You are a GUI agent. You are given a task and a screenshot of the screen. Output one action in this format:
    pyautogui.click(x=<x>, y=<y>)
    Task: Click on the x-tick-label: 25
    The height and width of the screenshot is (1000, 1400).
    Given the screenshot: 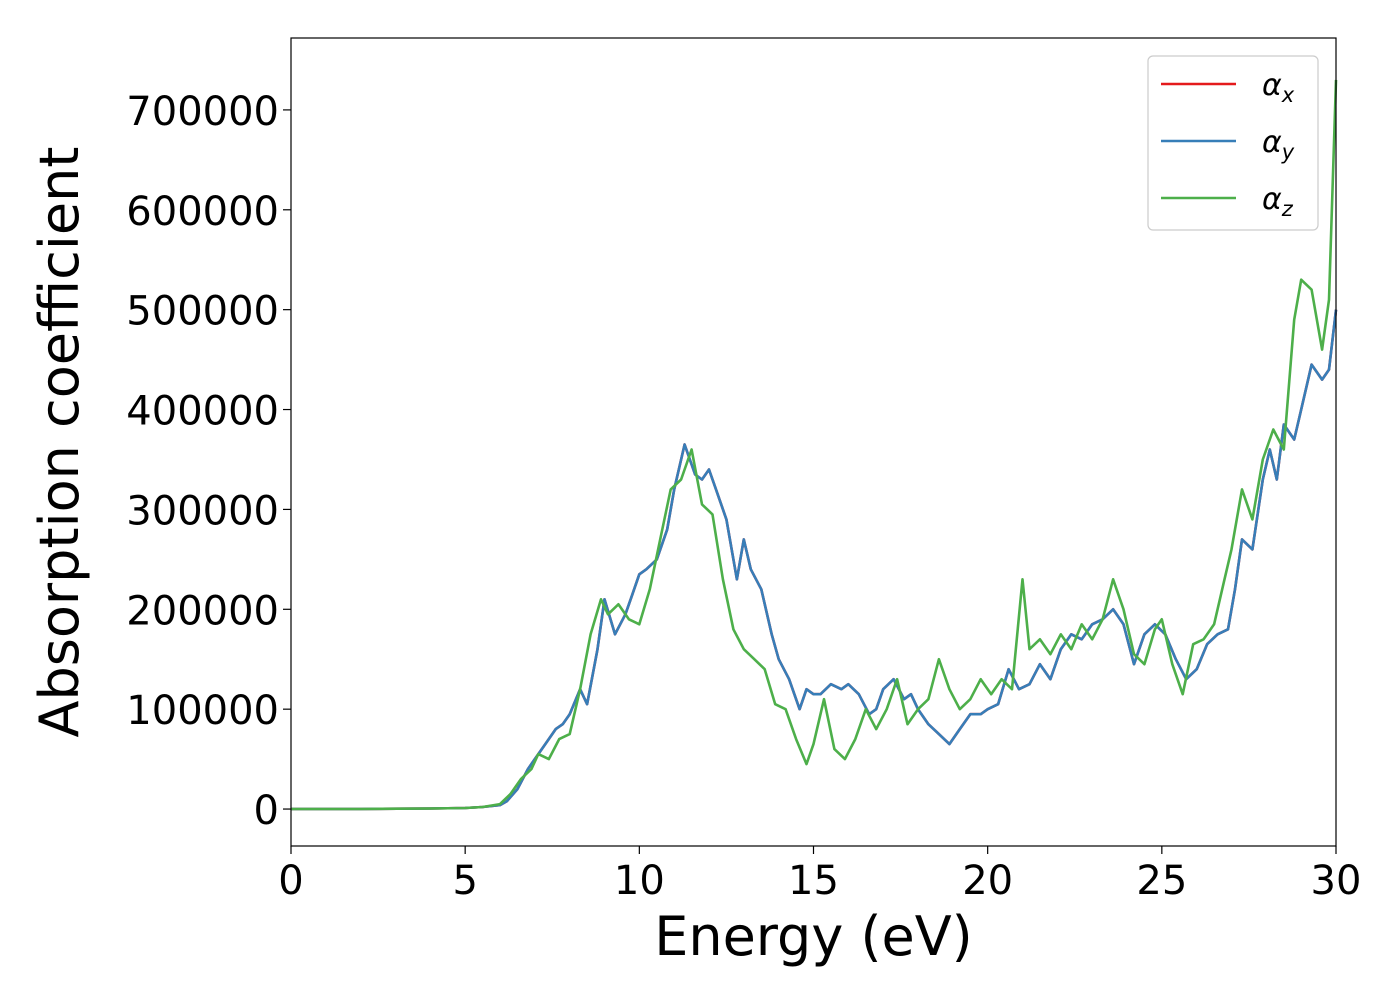 What is the action you would take?
    pyautogui.click(x=1161, y=881)
    